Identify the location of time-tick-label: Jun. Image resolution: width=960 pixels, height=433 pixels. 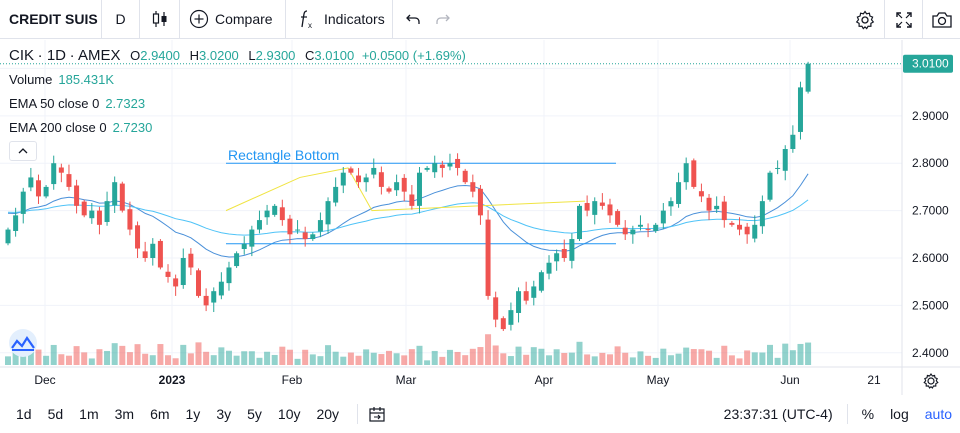
(789, 380).